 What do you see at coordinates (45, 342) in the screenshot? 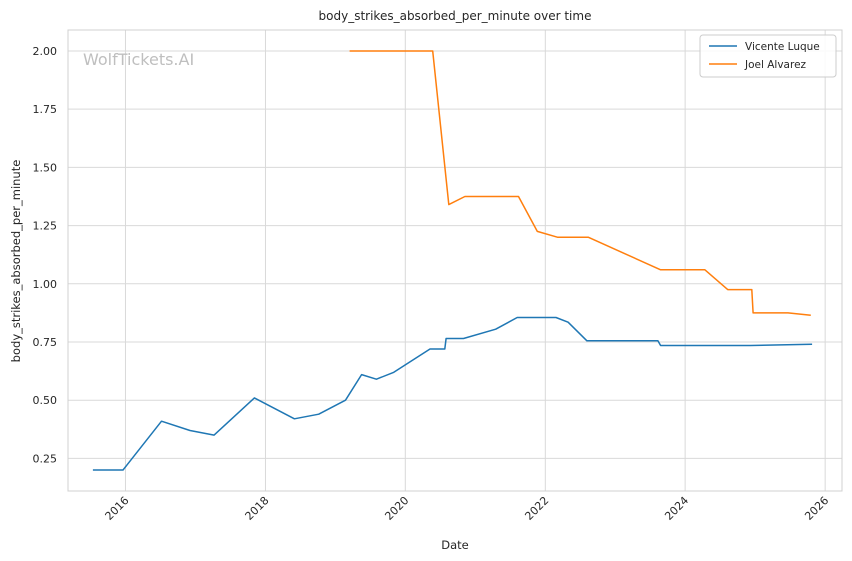
I see `y-tick-label: 0.75` at bounding box center [45, 342].